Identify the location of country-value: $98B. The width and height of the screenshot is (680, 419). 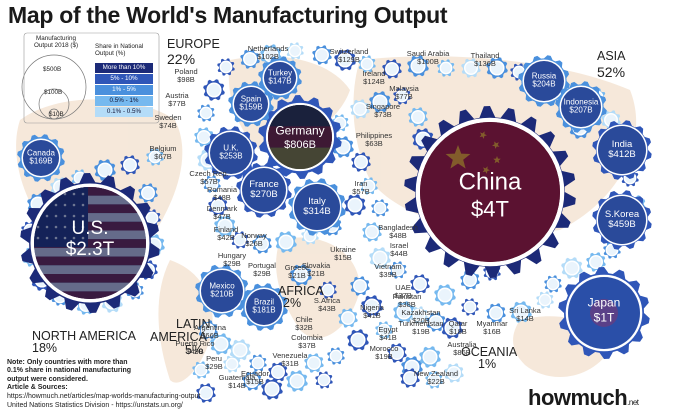
(186, 79).